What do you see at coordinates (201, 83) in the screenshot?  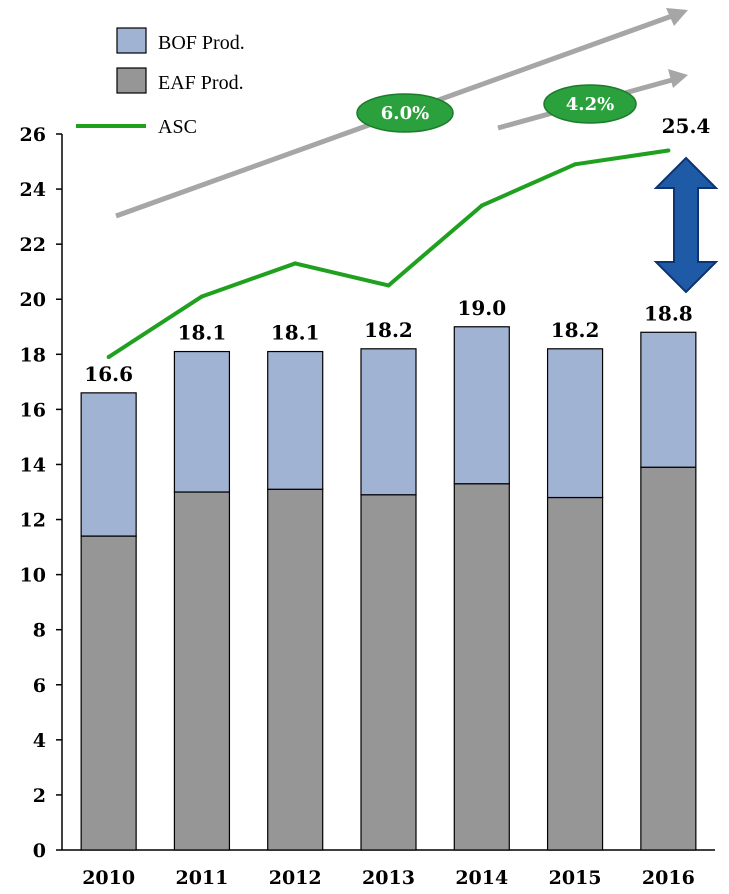 I see `legend-label-eaf: EAF Prod.` at bounding box center [201, 83].